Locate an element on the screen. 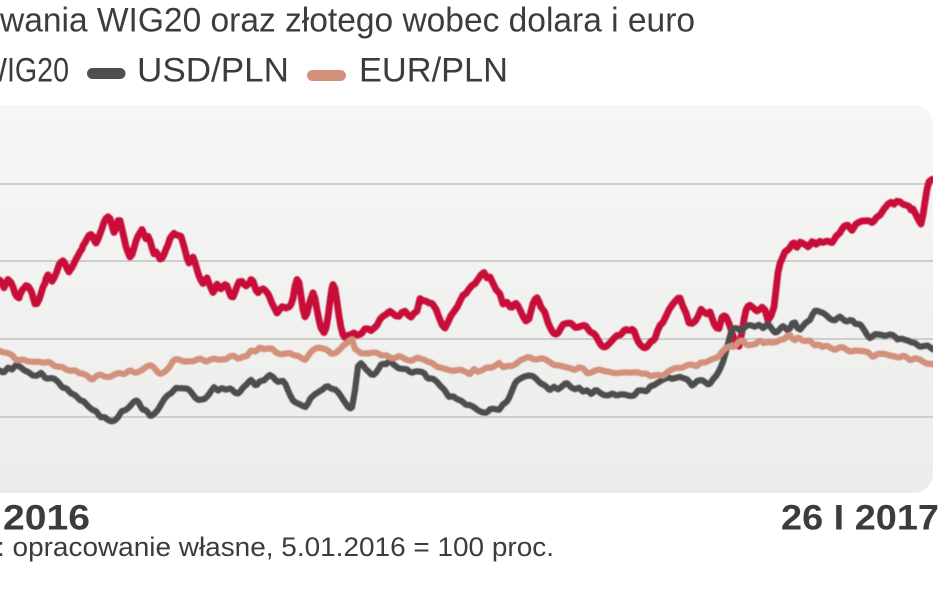 This screenshot has height=593, width=948. svg-text: WIG20 is located at coordinates (34, 71).